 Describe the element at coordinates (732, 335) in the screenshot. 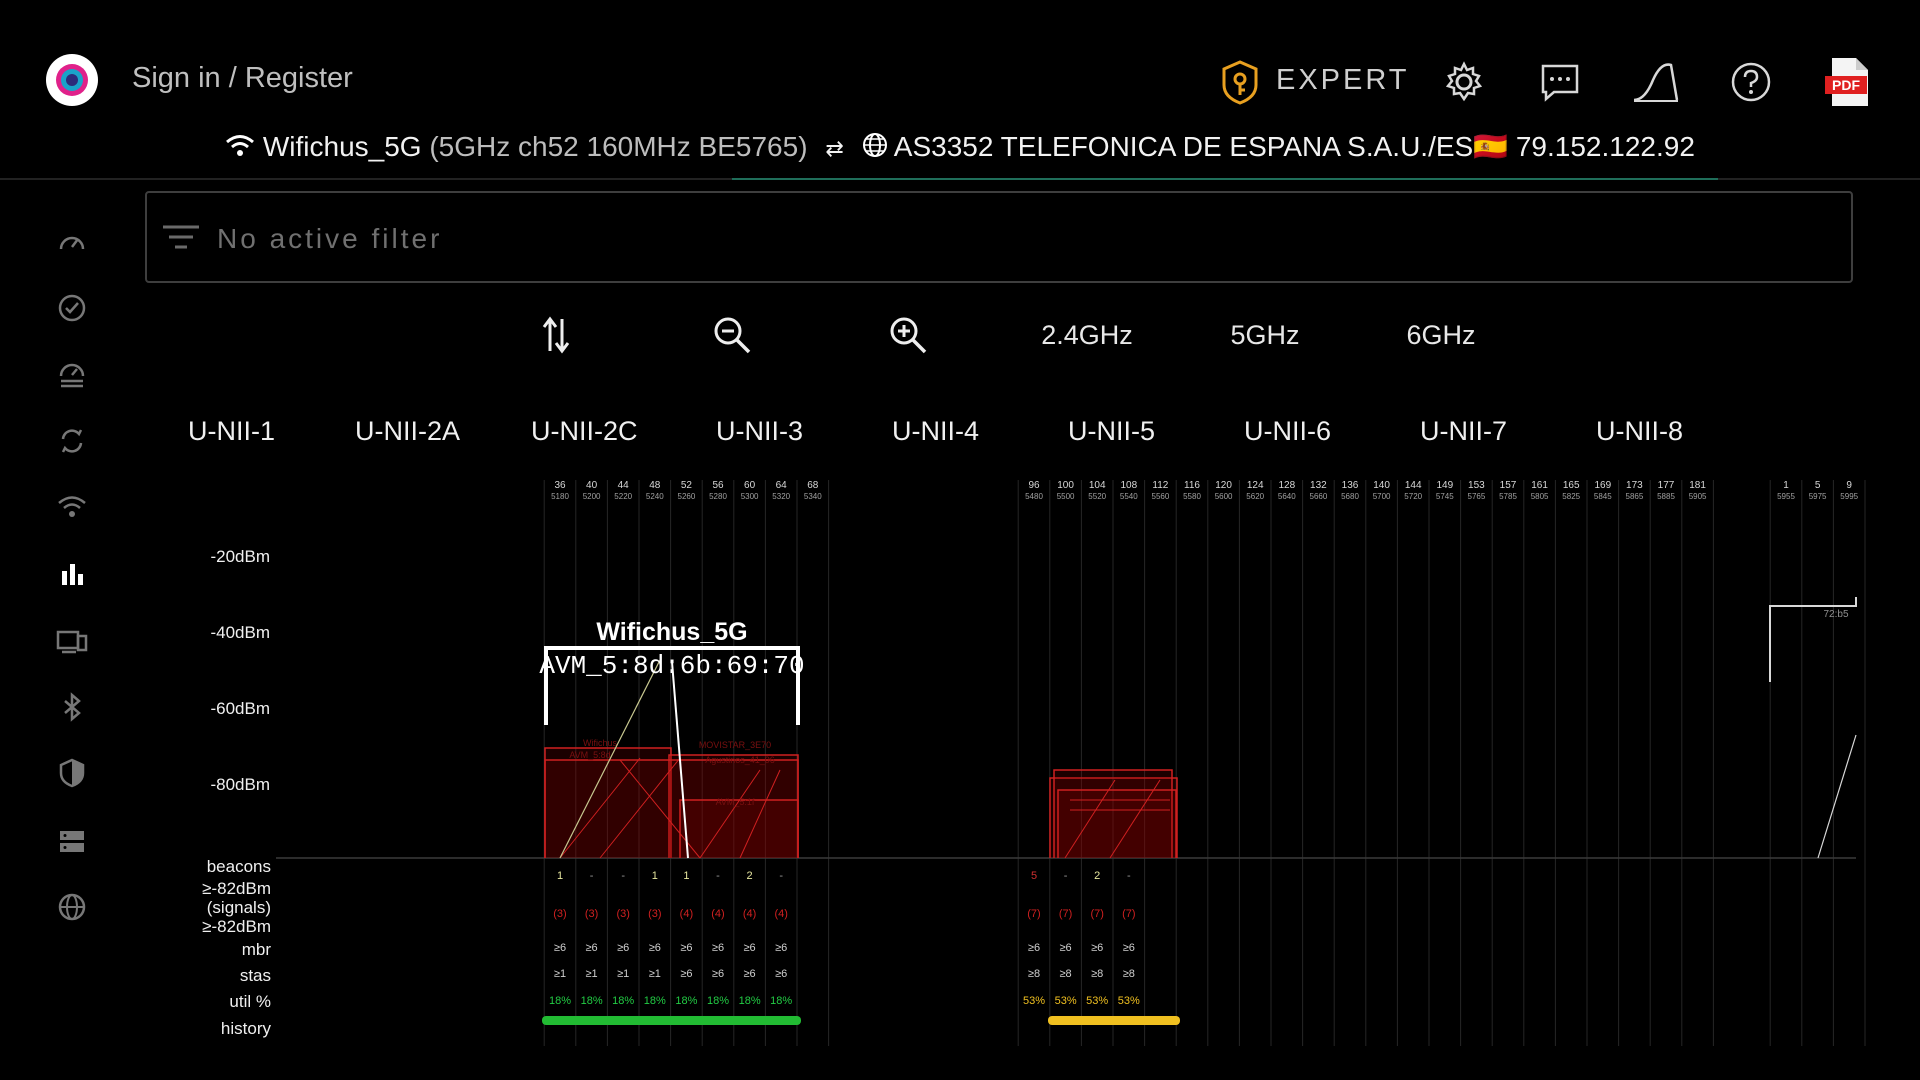

I see `zoom-out-icon` at that location.